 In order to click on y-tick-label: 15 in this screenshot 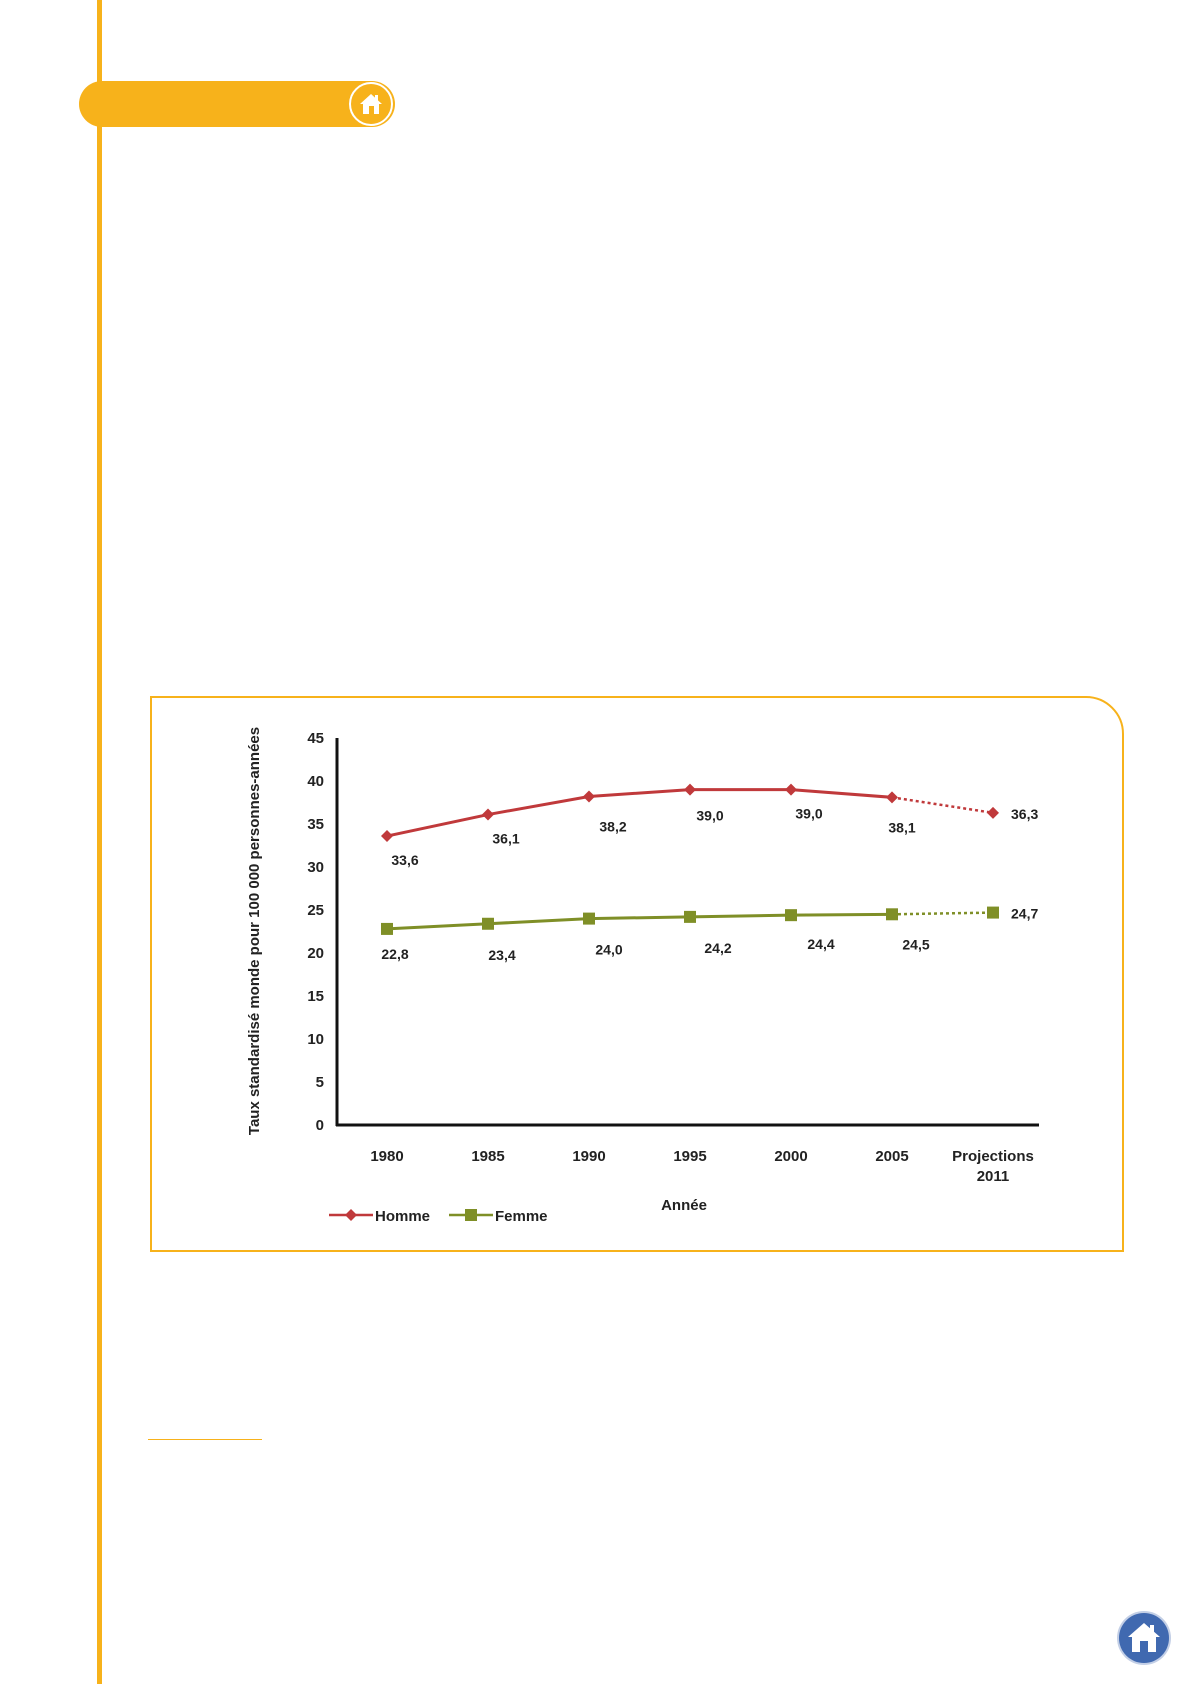, I will do `click(315, 996)`.